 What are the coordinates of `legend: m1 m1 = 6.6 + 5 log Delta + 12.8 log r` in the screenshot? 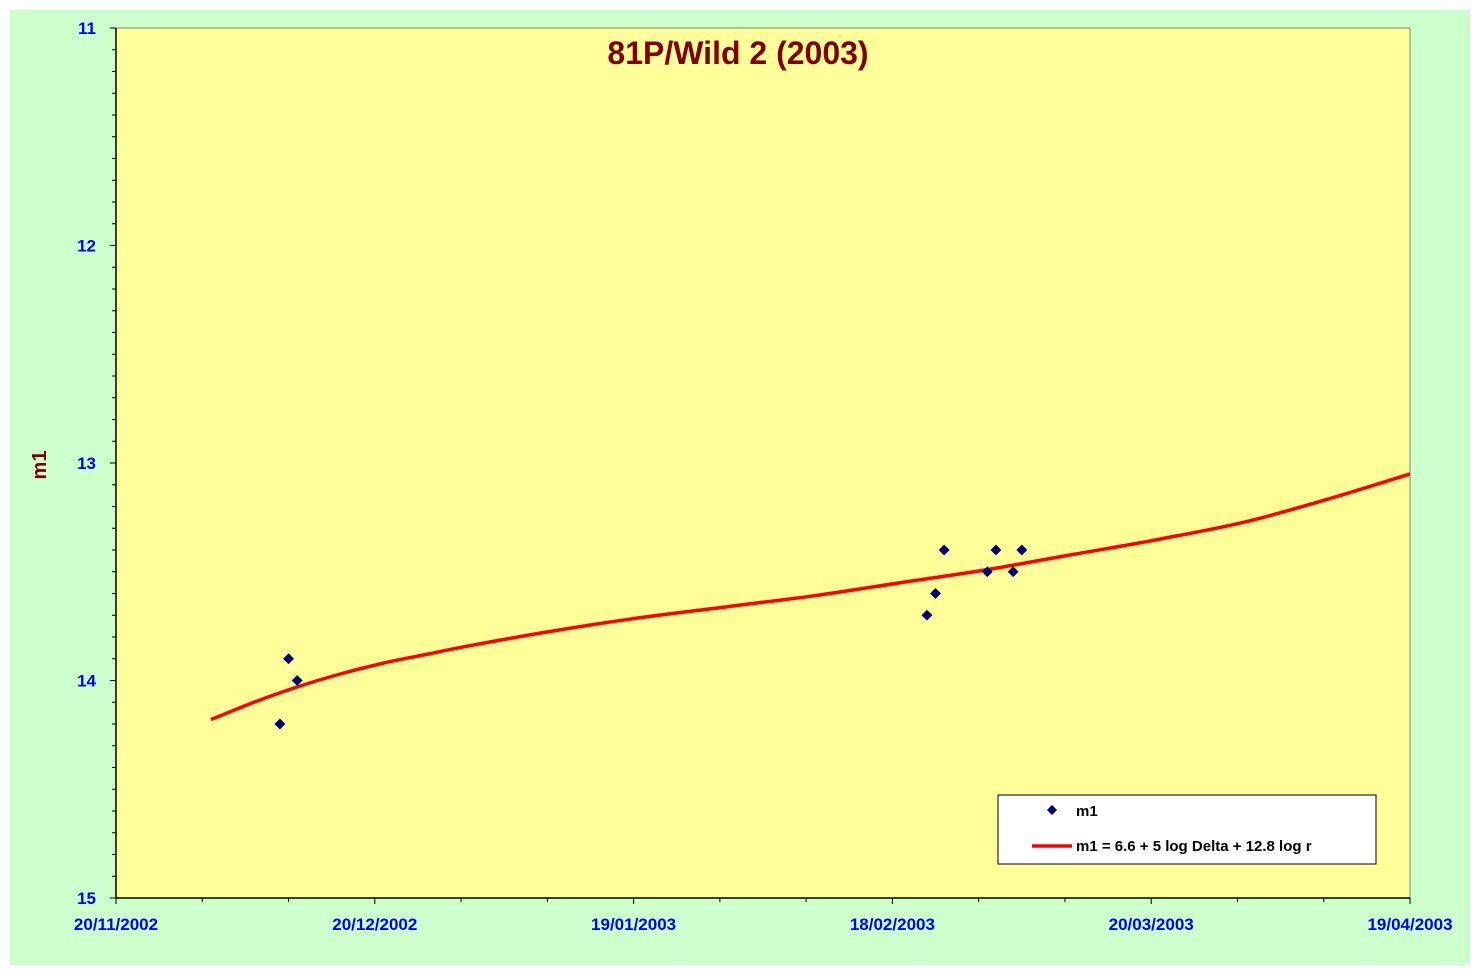 It's located at (1187, 829).